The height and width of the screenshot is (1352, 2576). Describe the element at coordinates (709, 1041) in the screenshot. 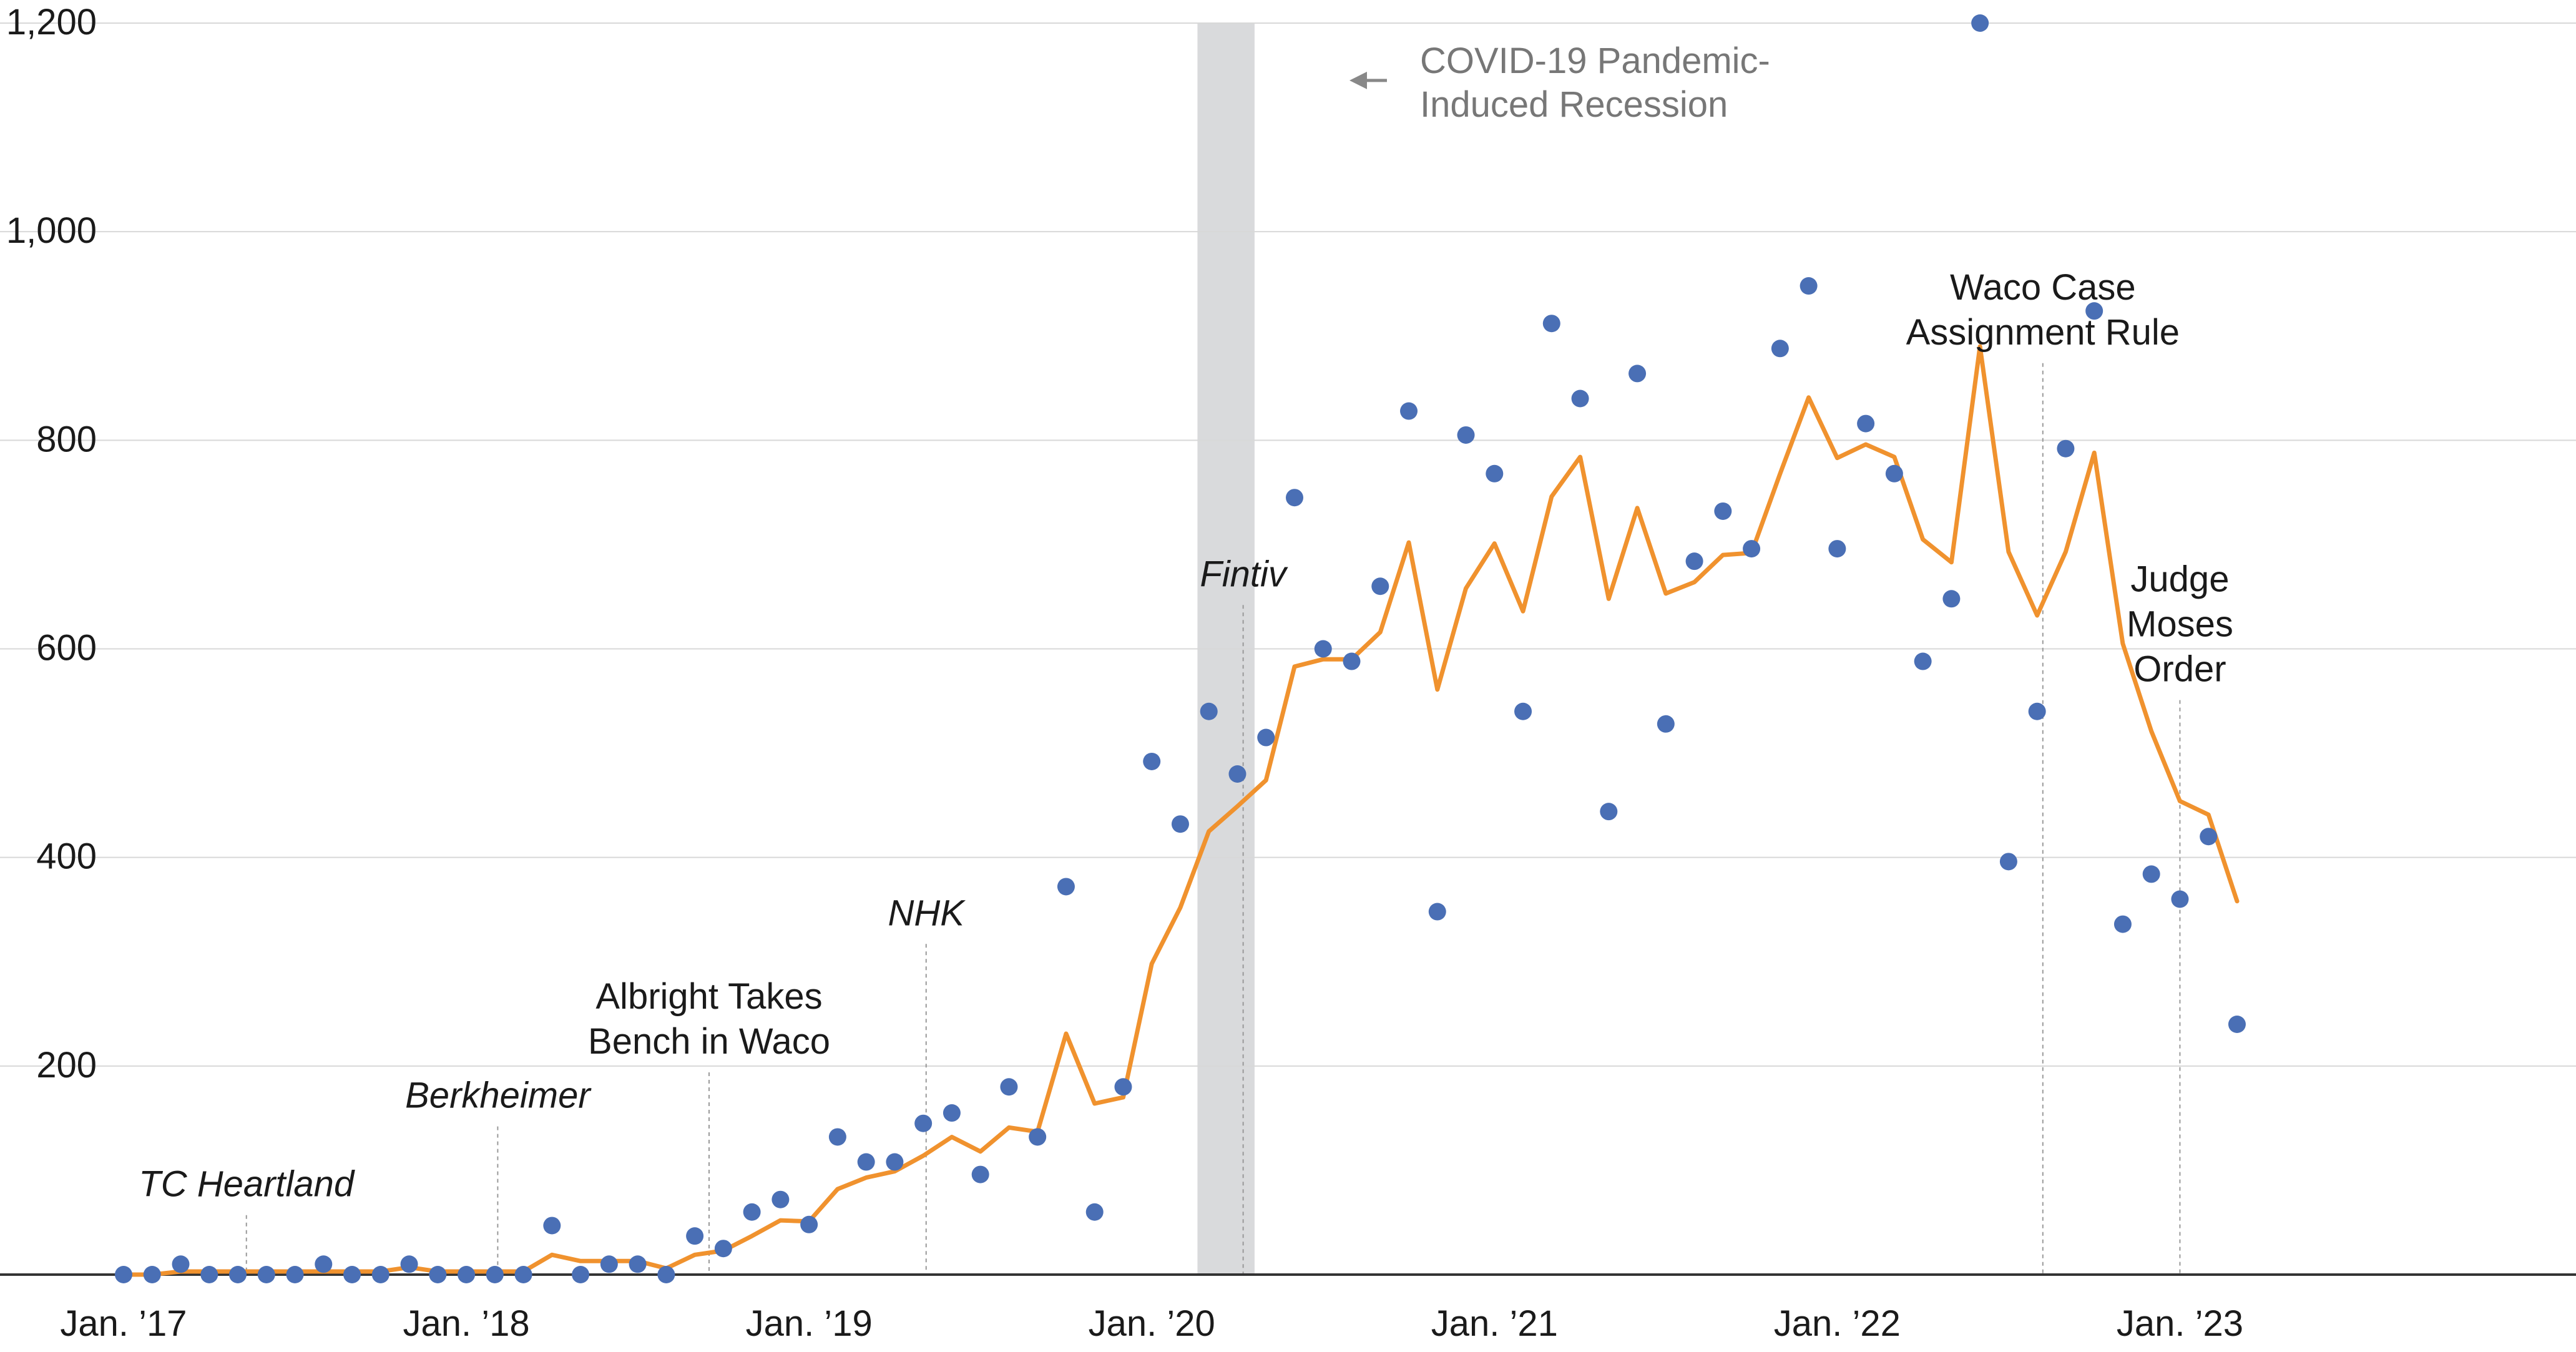

I see `annotation-text: Bench in Waco` at that location.